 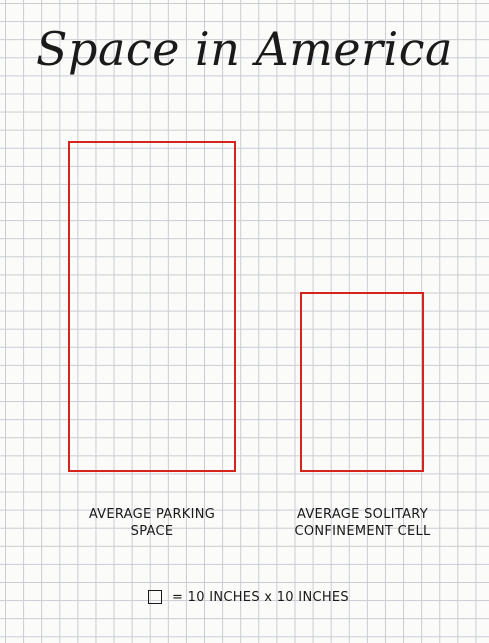 I want to click on confinement-cell-label-line2: CONFINEMENT CELL, so click(x=362, y=531).